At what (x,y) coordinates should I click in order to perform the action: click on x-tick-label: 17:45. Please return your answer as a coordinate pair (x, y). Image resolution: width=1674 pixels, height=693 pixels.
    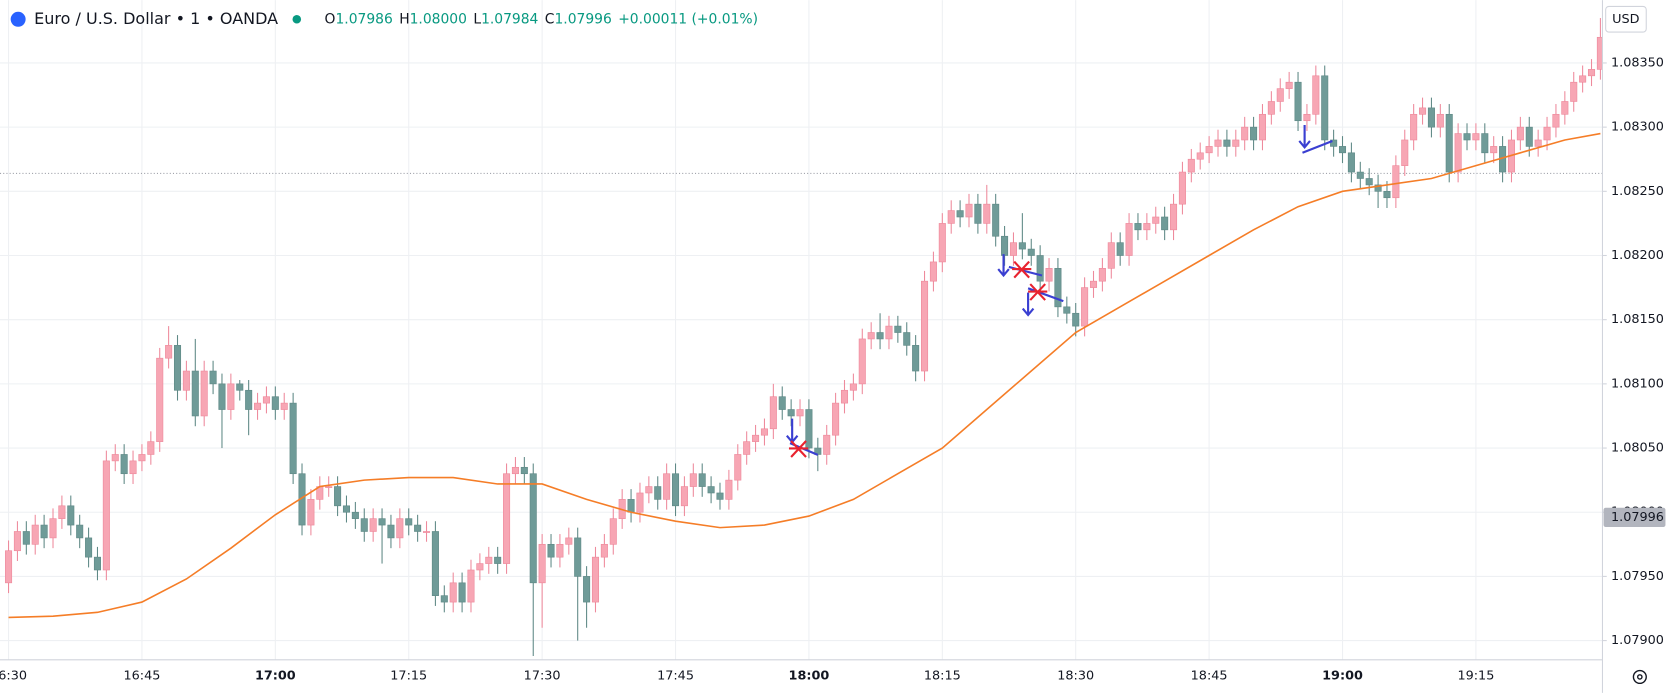
    Looking at the image, I should click on (675, 675).